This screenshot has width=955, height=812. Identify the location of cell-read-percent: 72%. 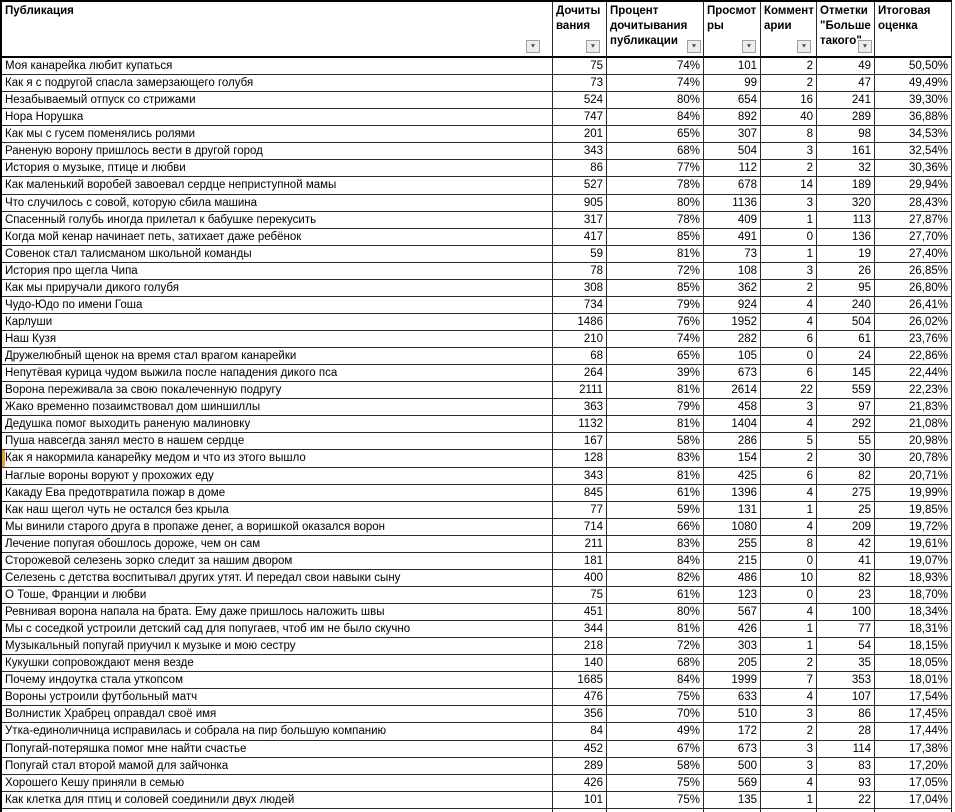
(655, 647).